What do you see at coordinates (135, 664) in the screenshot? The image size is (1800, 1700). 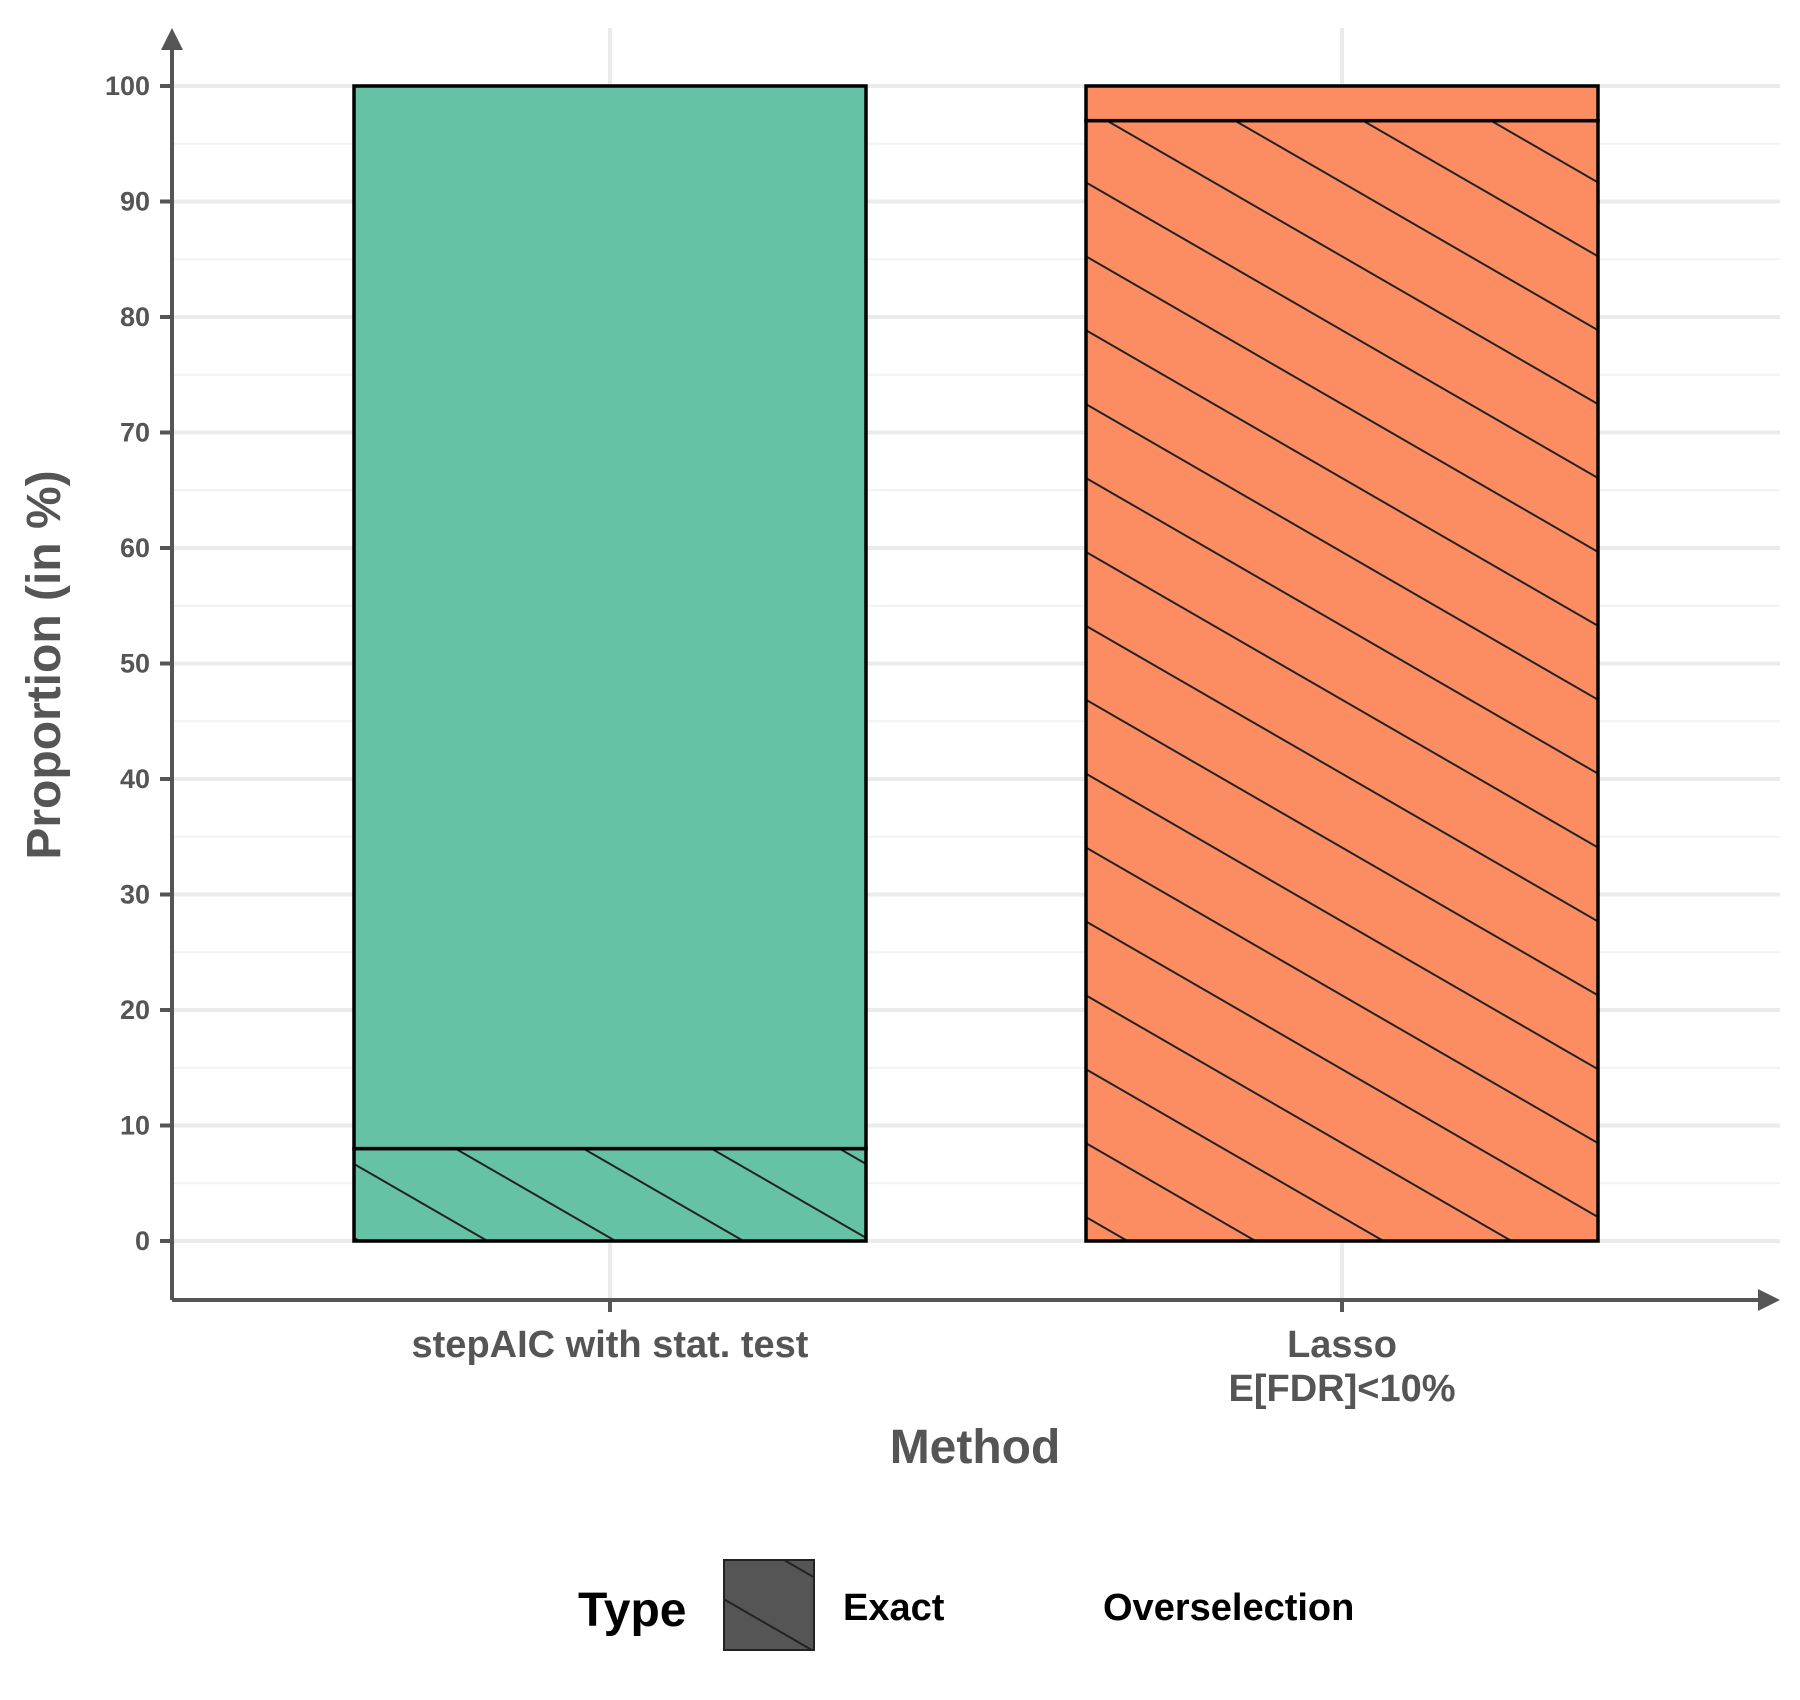 I see `y-tick-label: 50` at bounding box center [135, 664].